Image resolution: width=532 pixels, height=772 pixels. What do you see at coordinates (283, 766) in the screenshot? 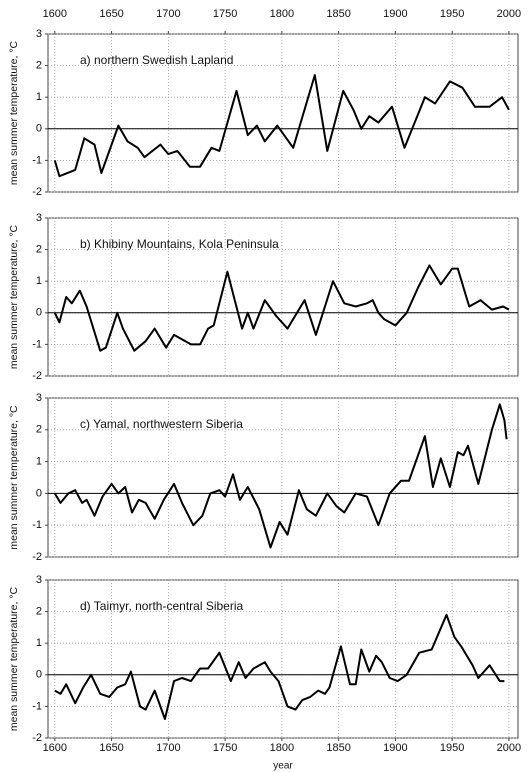
I see `x-axis-label: year` at bounding box center [283, 766].